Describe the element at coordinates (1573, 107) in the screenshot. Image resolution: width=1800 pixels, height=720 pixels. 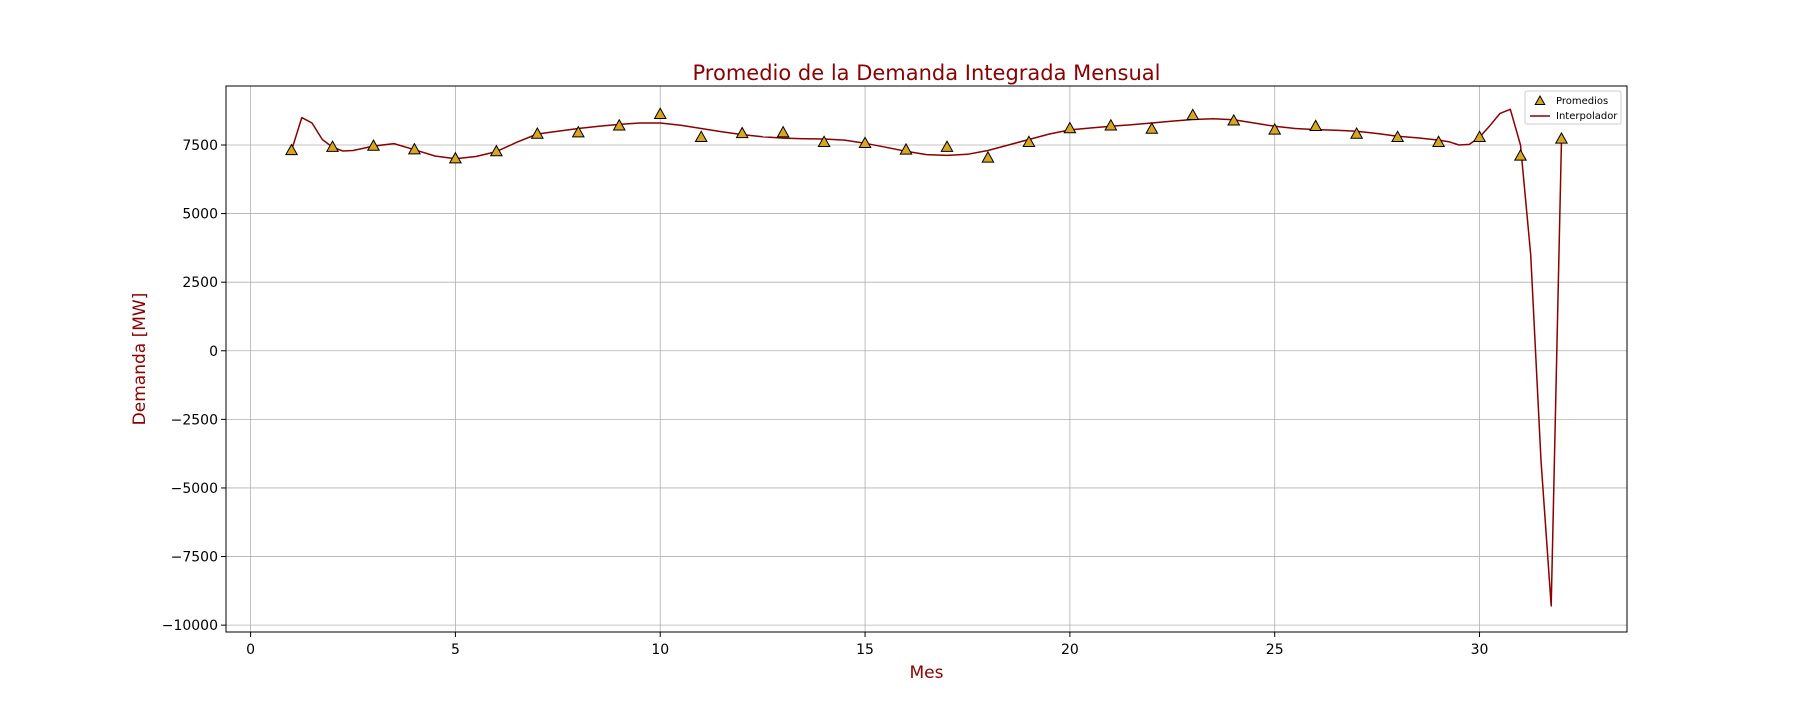
I see `legend: Promedios Interpolador` at that location.